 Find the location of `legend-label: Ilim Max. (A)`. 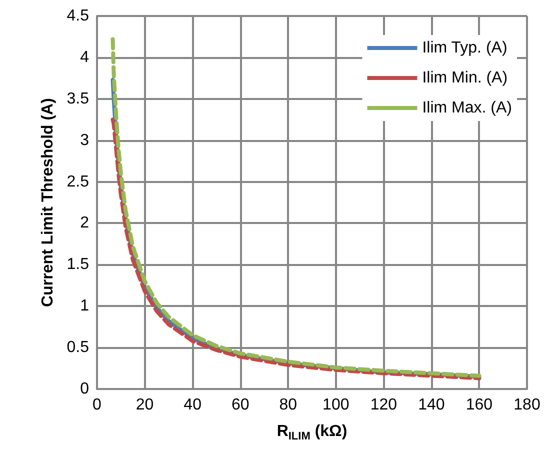

legend-label: Ilim Max. (A) is located at coordinates (467, 108).